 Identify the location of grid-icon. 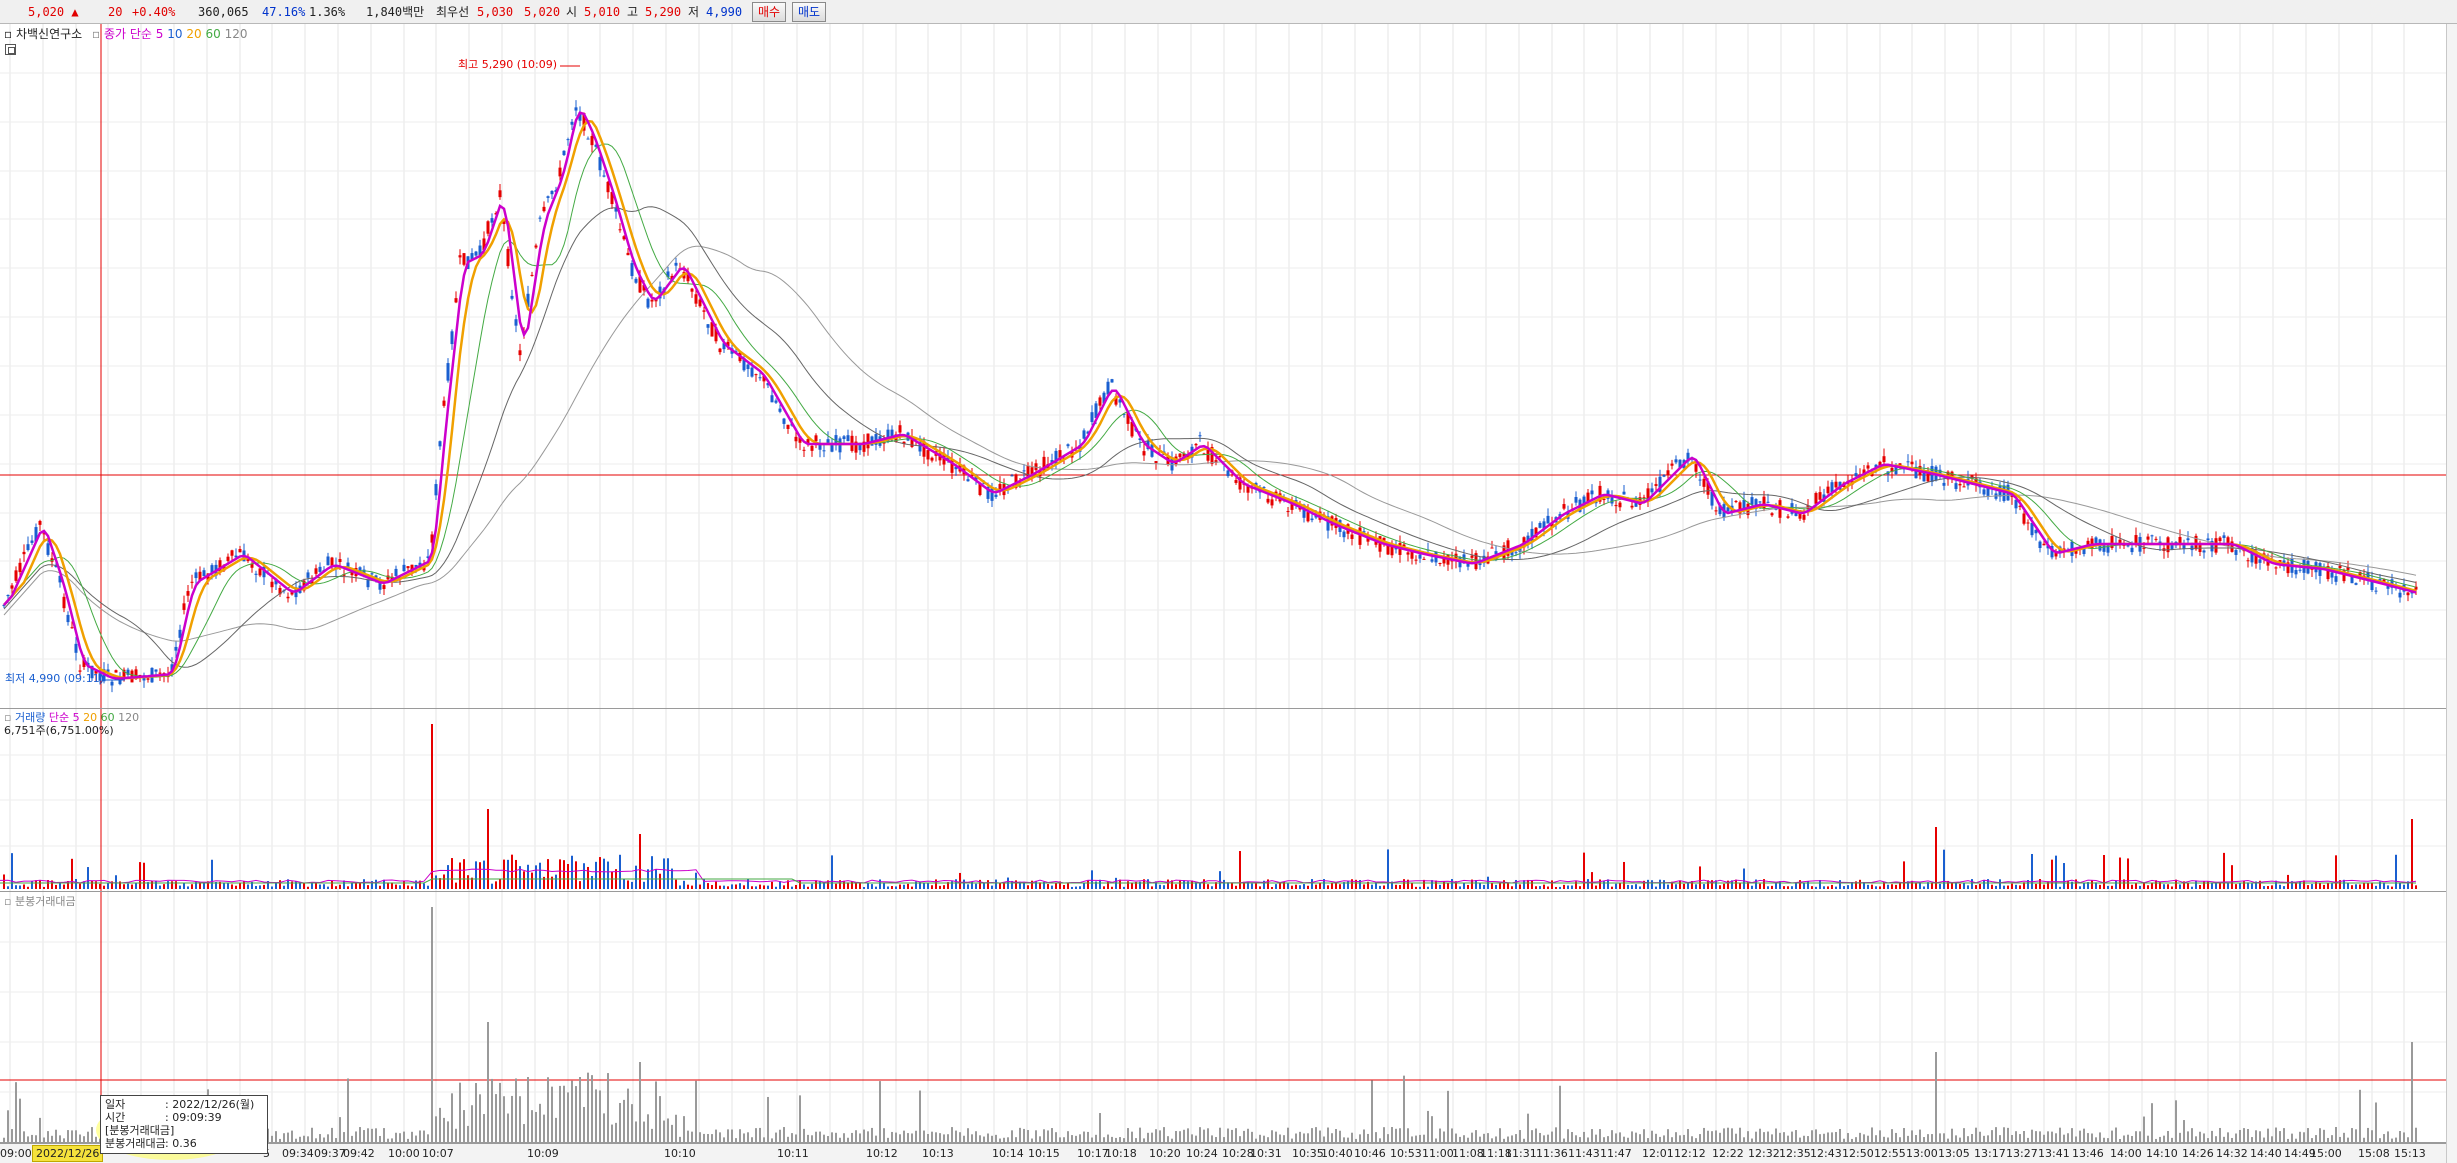
(10, 49).